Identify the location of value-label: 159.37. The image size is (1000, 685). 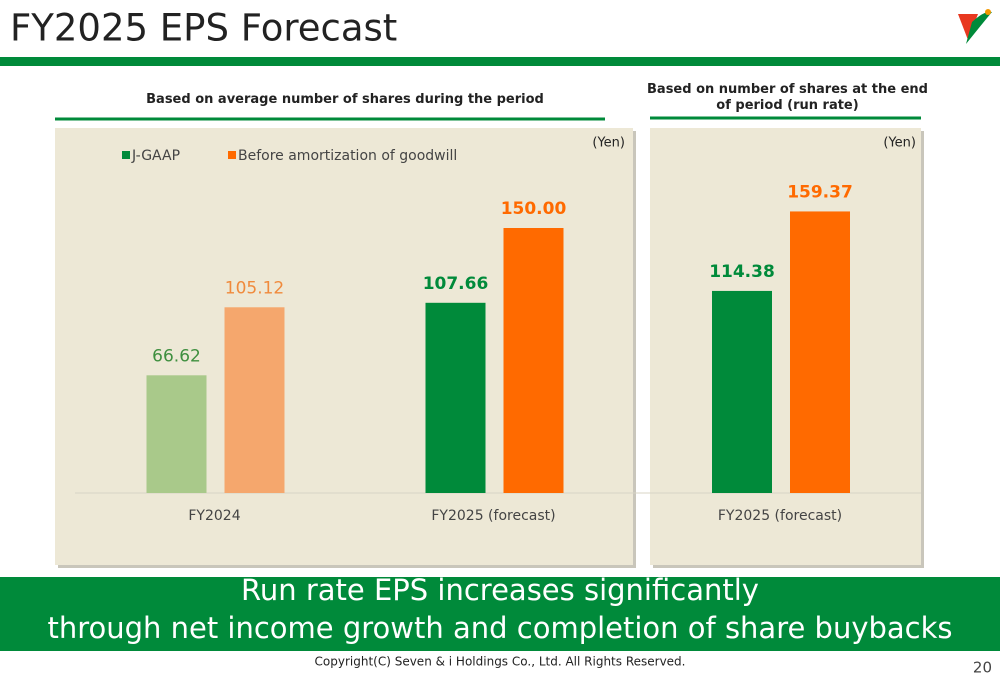
(820, 192).